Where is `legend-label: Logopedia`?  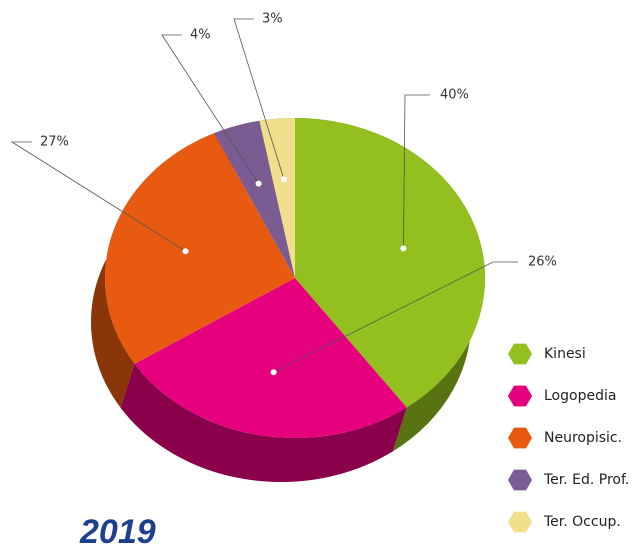
legend-label: Logopedia is located at coordinates (580, 396).